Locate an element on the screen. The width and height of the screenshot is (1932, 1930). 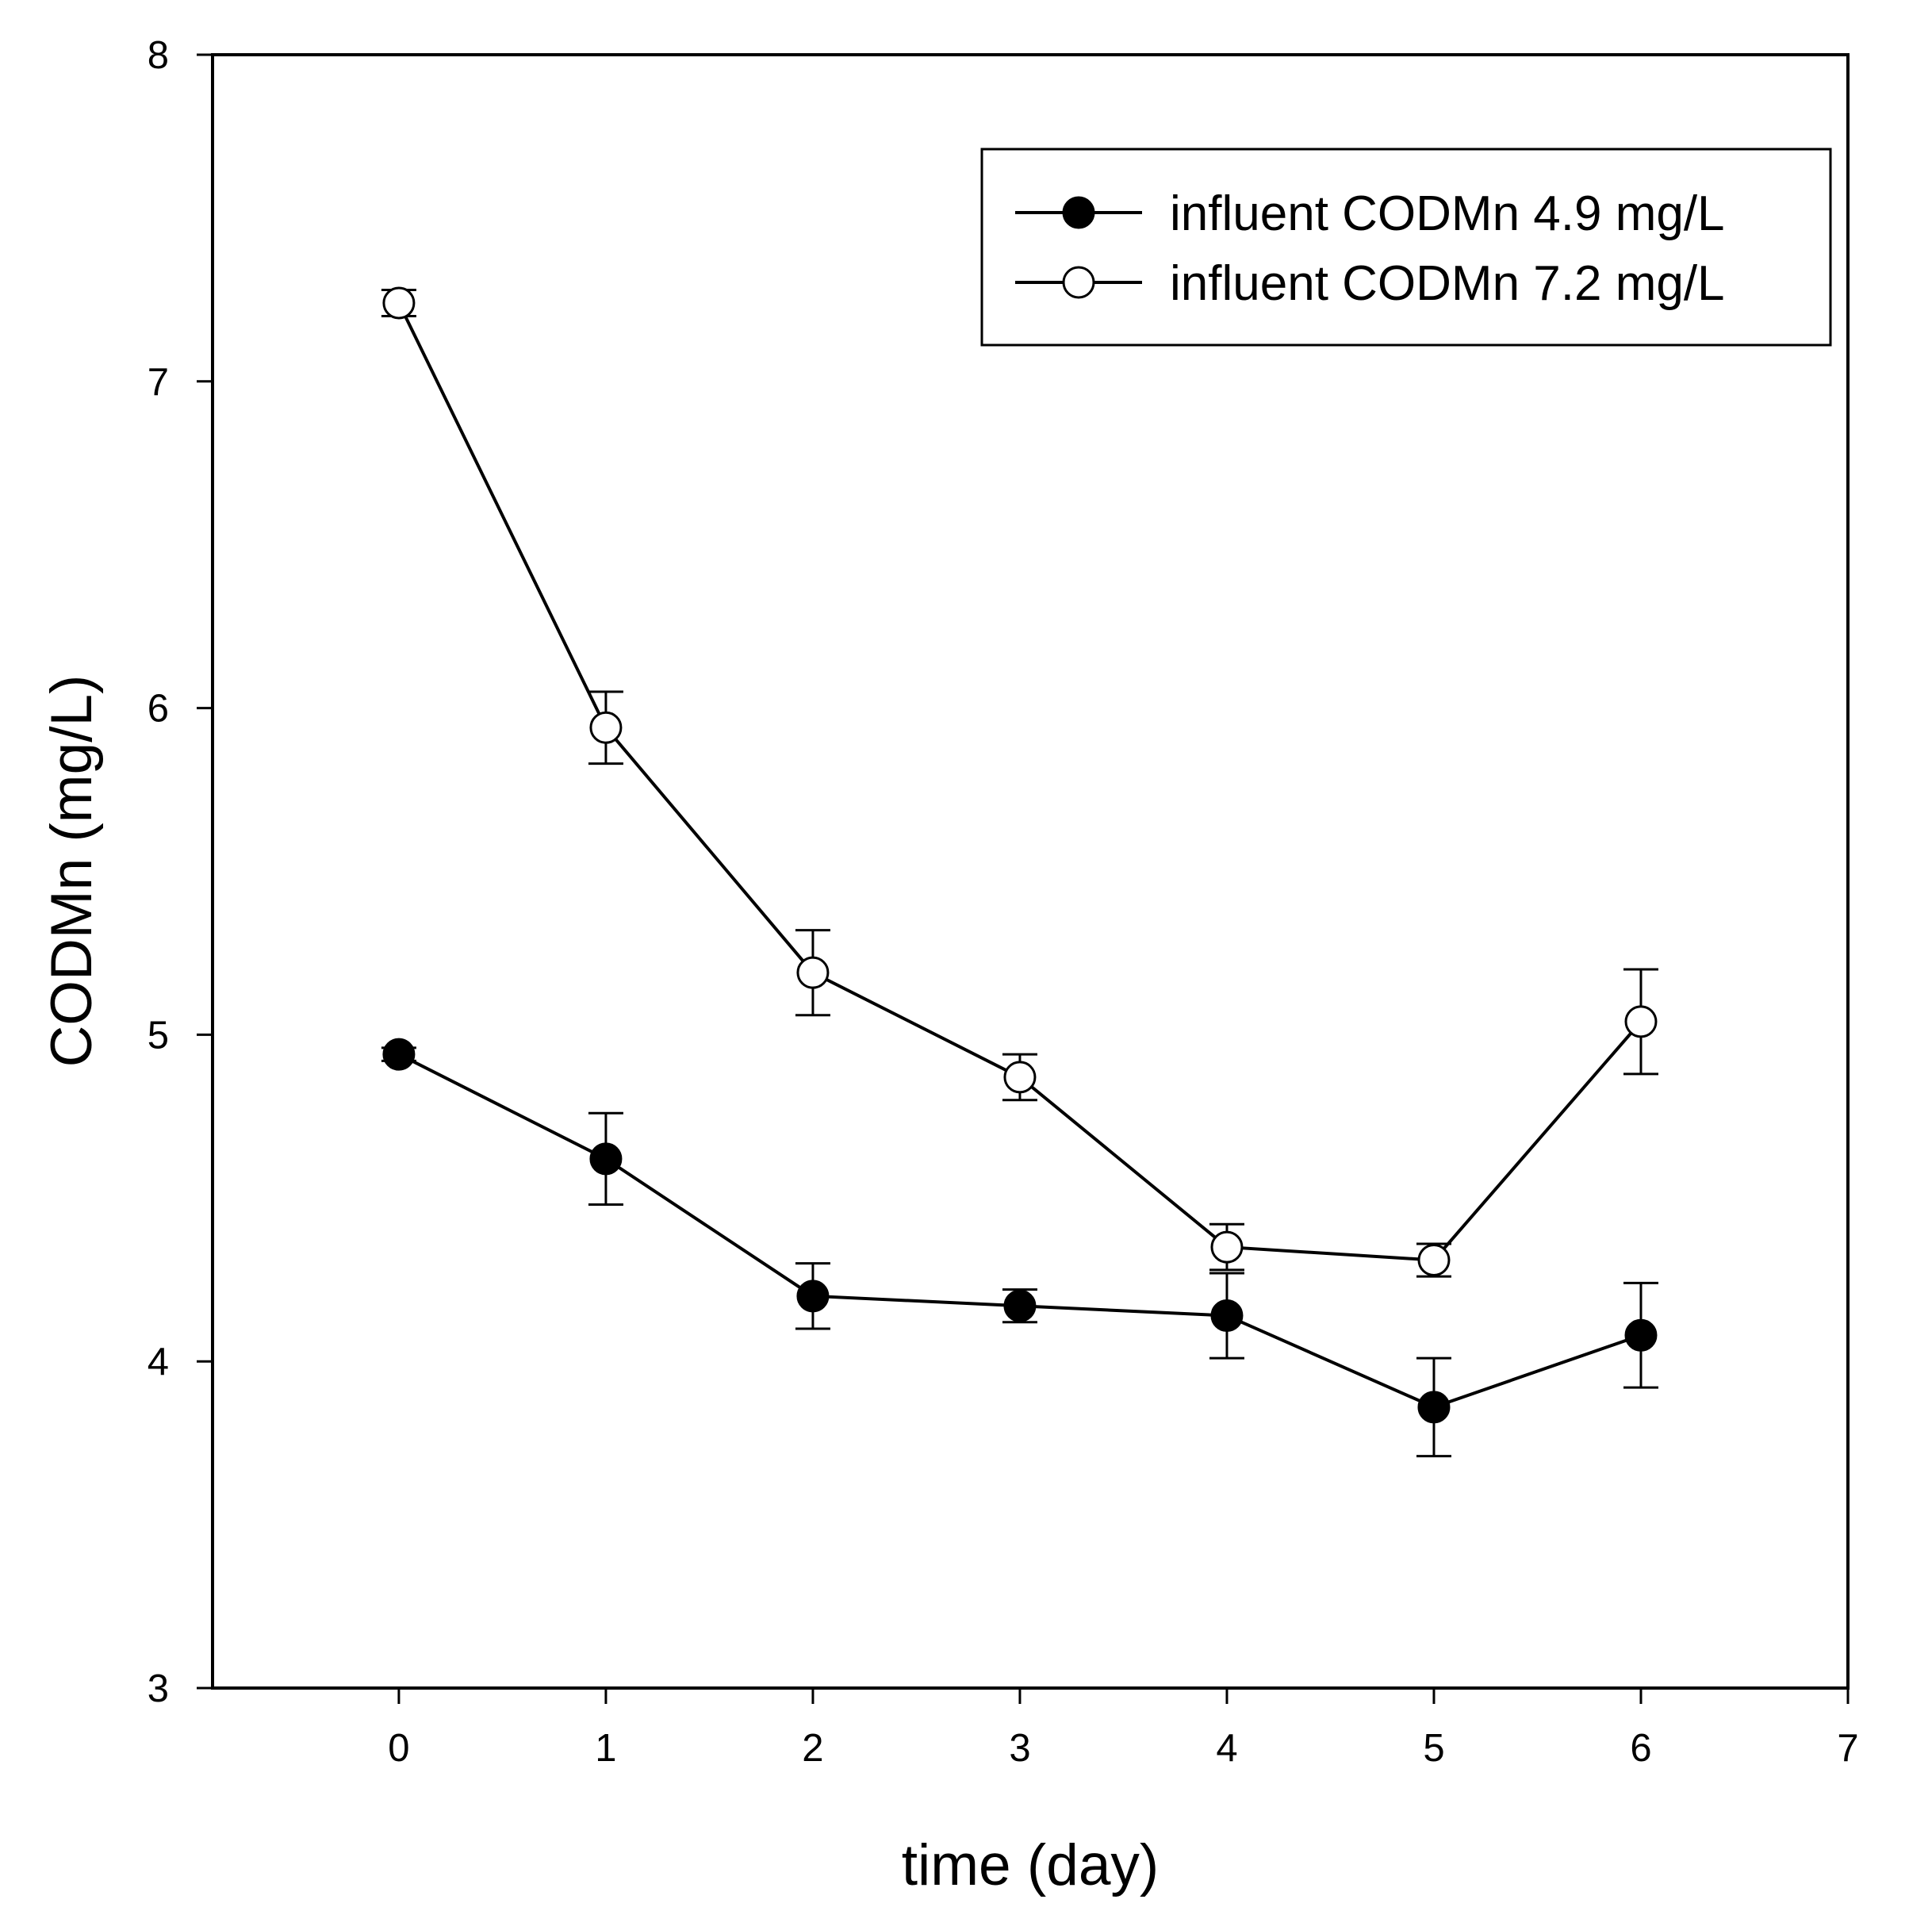
legend-marker-filled is located at coordinates (1078, 213).